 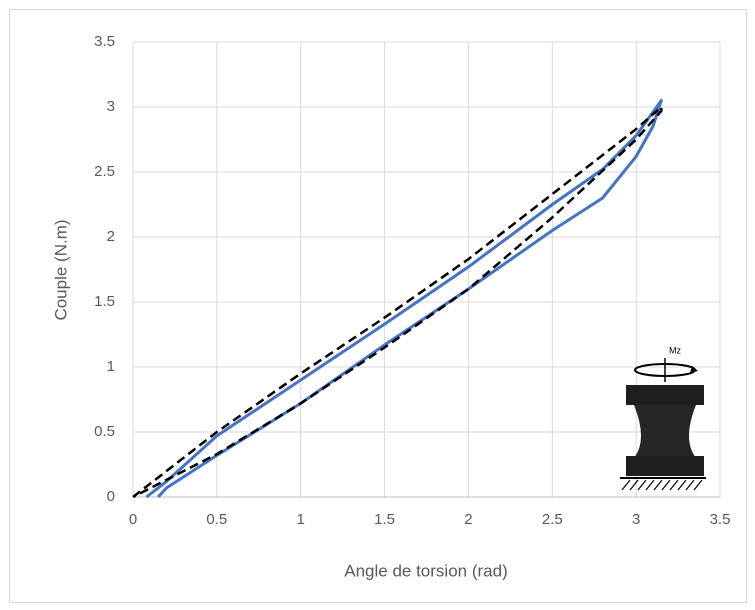 What do you see at coordinates (104, 301) in the screenshot?
I see `y-tick-label: 1.5` at bounding box center [104, 301].